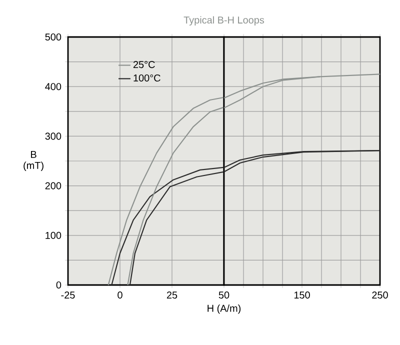 This screenshot has height=345, width=400. What do you see at coordinates (54, 235) in the screenshot?
I see `y-tick-label: 100` at bounding box center [54, 235].